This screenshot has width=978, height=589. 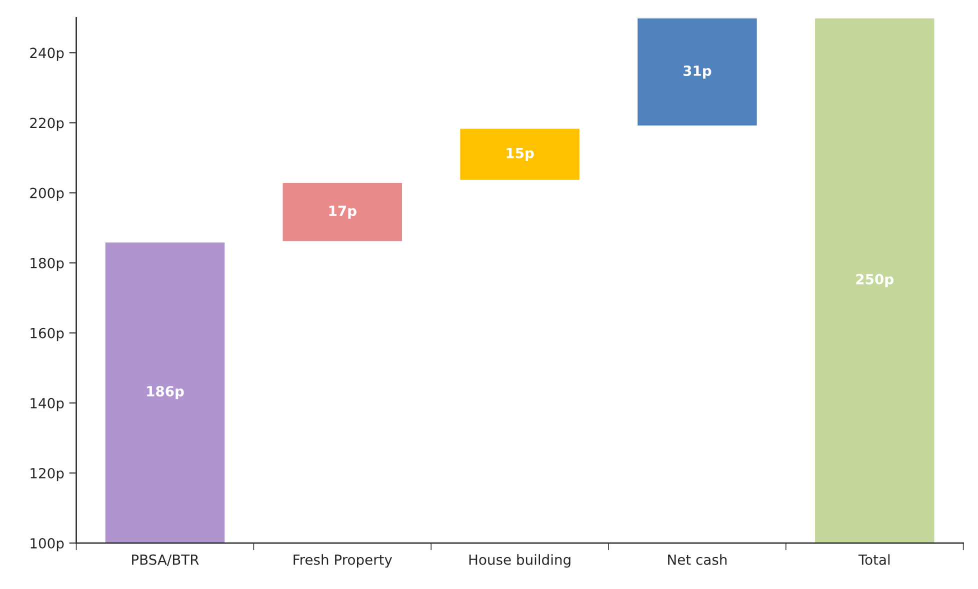 What do you see at coordinates (47, 545) in the screenshot?
I see `y-tick-label: 100p` at bounding box center [47, 545].